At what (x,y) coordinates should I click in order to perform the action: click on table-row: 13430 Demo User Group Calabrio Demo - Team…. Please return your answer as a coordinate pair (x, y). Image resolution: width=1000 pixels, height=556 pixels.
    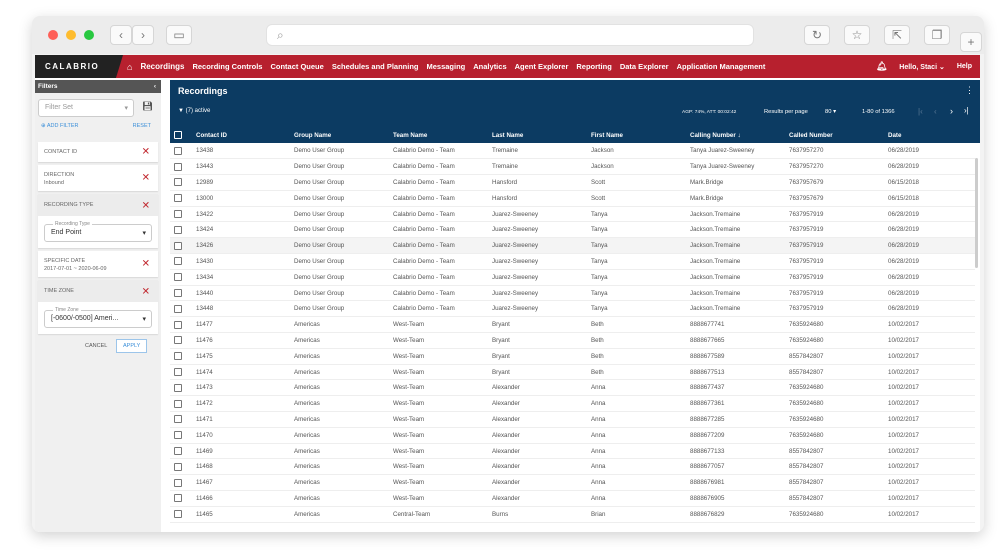
    Looking at the image, I should click on (572, 261).